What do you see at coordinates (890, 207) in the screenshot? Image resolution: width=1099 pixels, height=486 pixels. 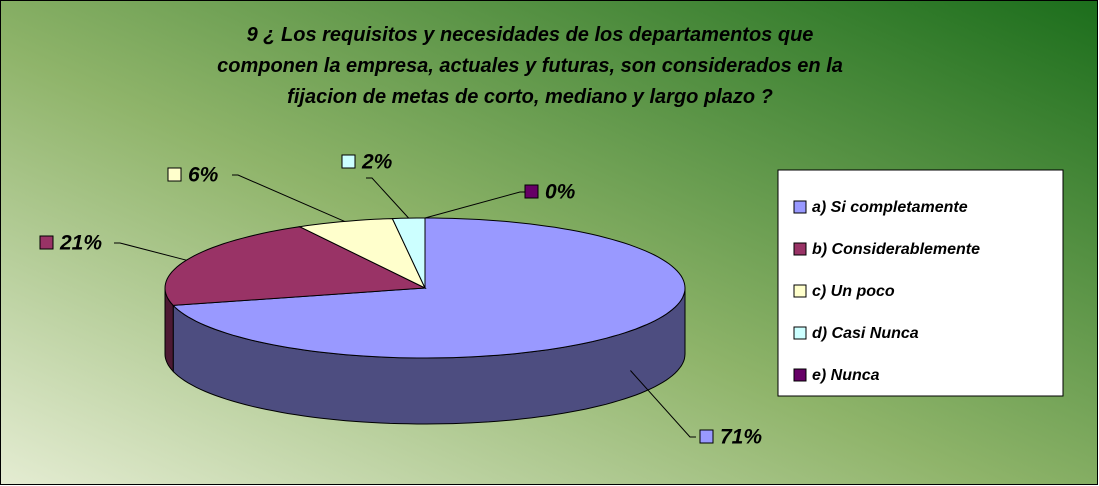 I see `legend-label: a) Si completamente` at bounding box center [890, 207].